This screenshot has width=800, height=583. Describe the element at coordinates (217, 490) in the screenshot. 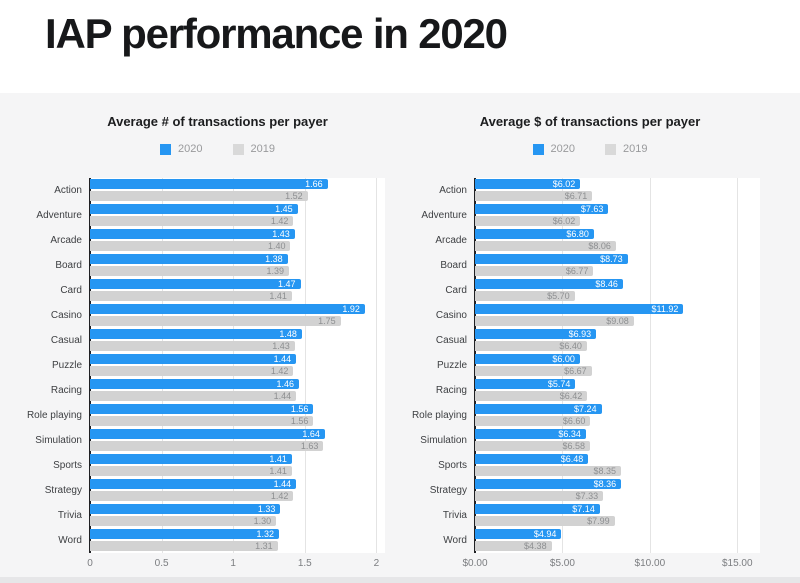

I see `category-row: Strategy 1.44 1.42` at that location.